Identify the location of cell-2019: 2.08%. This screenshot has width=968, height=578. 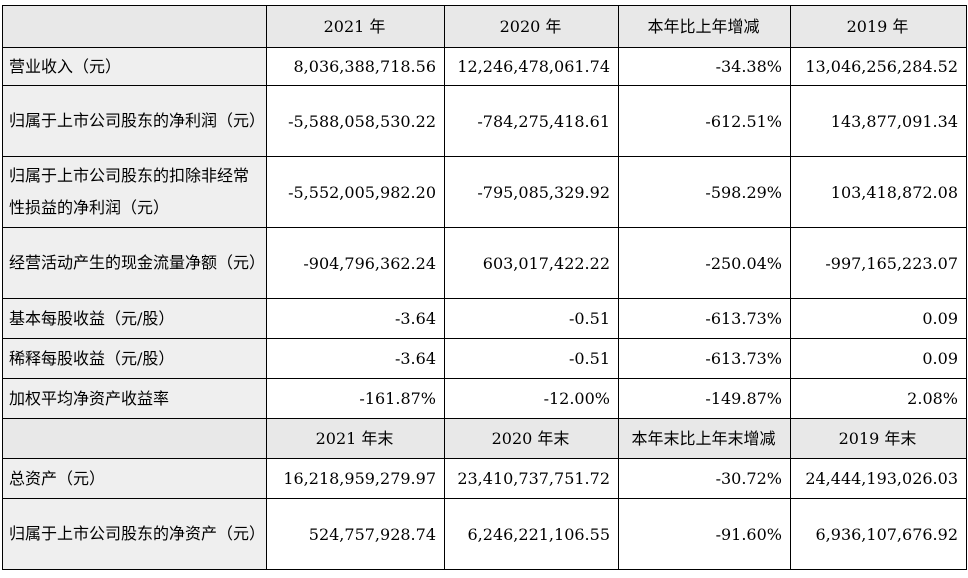
(878, 398).